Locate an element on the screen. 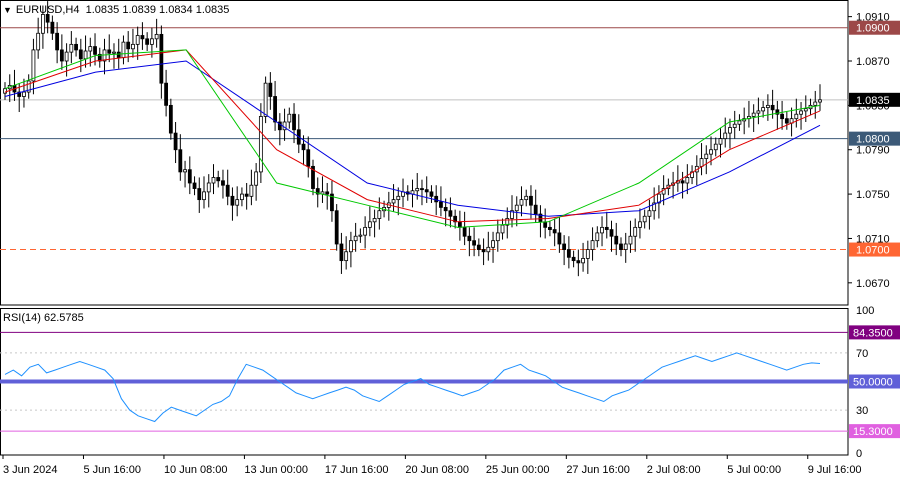 This screenshot has width=900, height=480. rsi-level-label: 50.0000 is located at coordinates (873, 383).